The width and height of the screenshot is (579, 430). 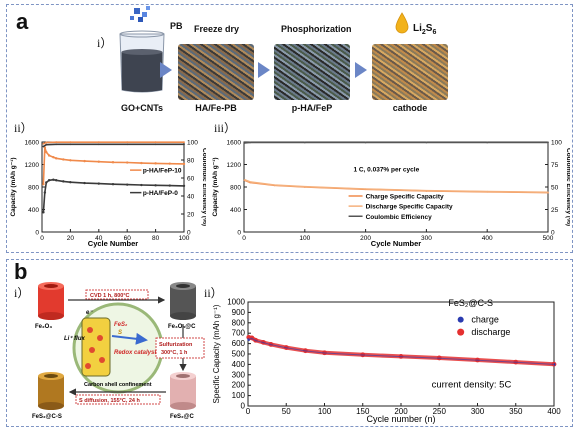 What do you see at coordinates (176, 345) in the screenshot?
I see `sulfurization-label: Sulfurization` at bounding box center [176, 345].